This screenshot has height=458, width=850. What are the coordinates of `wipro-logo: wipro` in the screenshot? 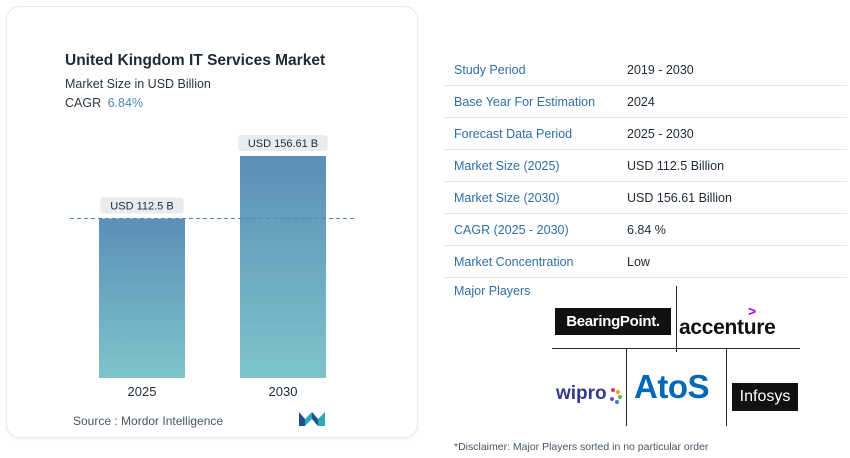 It's located at (581, 393).